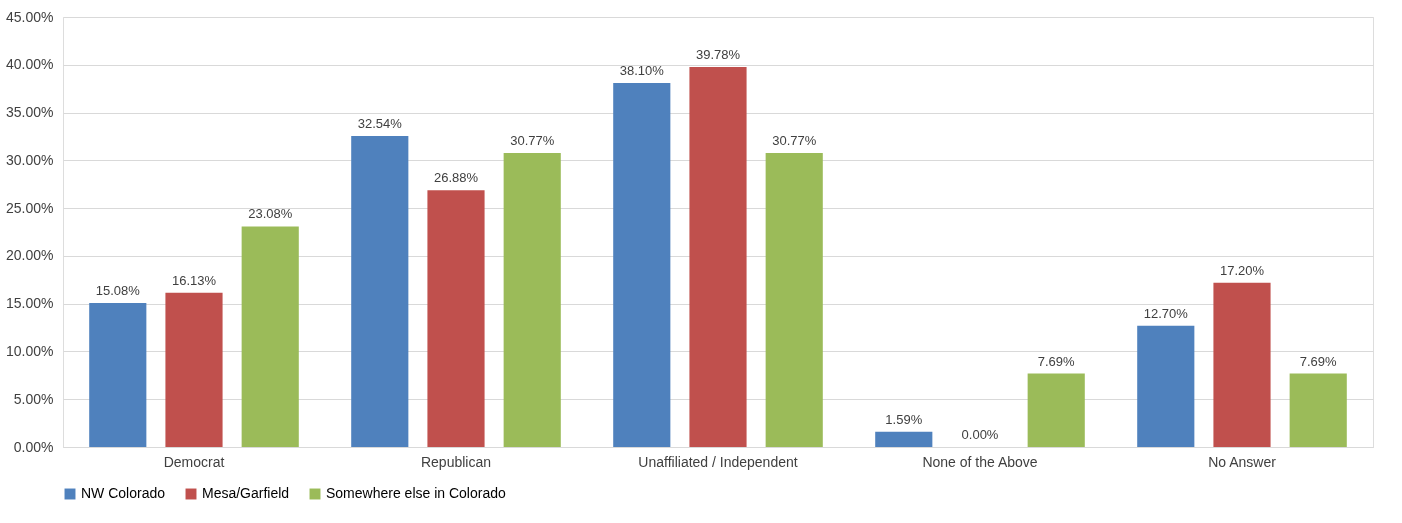 This screenshot has width=1402, height=523. I want to click on y-tick-label: 10.00%, so click(30, 350).